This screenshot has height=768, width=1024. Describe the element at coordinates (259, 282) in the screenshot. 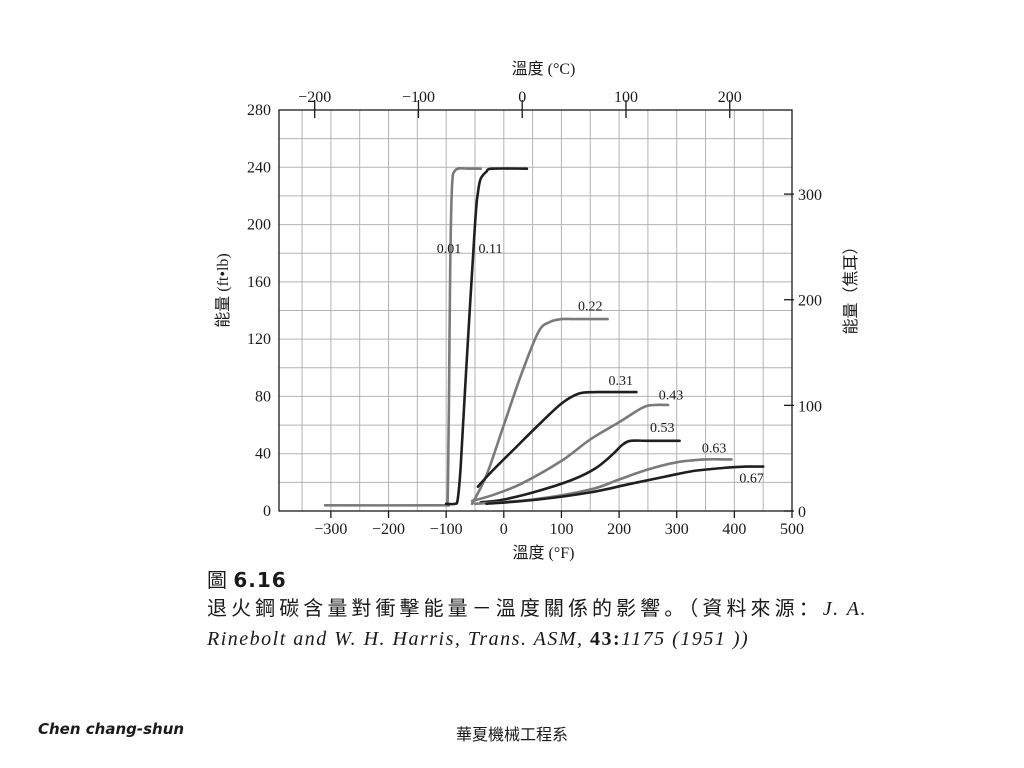

I see `y-tick-label: 160` at that location.